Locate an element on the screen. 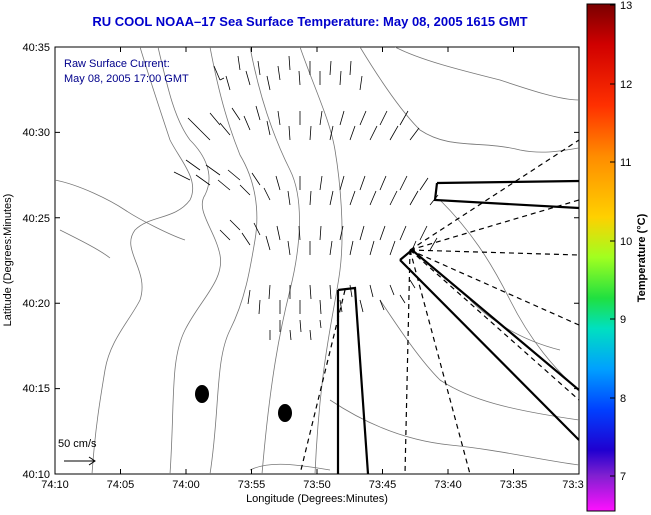  colorbar-tick-labels: 13 12 11 10 9 8 7 is located at coordinates (626, 241).